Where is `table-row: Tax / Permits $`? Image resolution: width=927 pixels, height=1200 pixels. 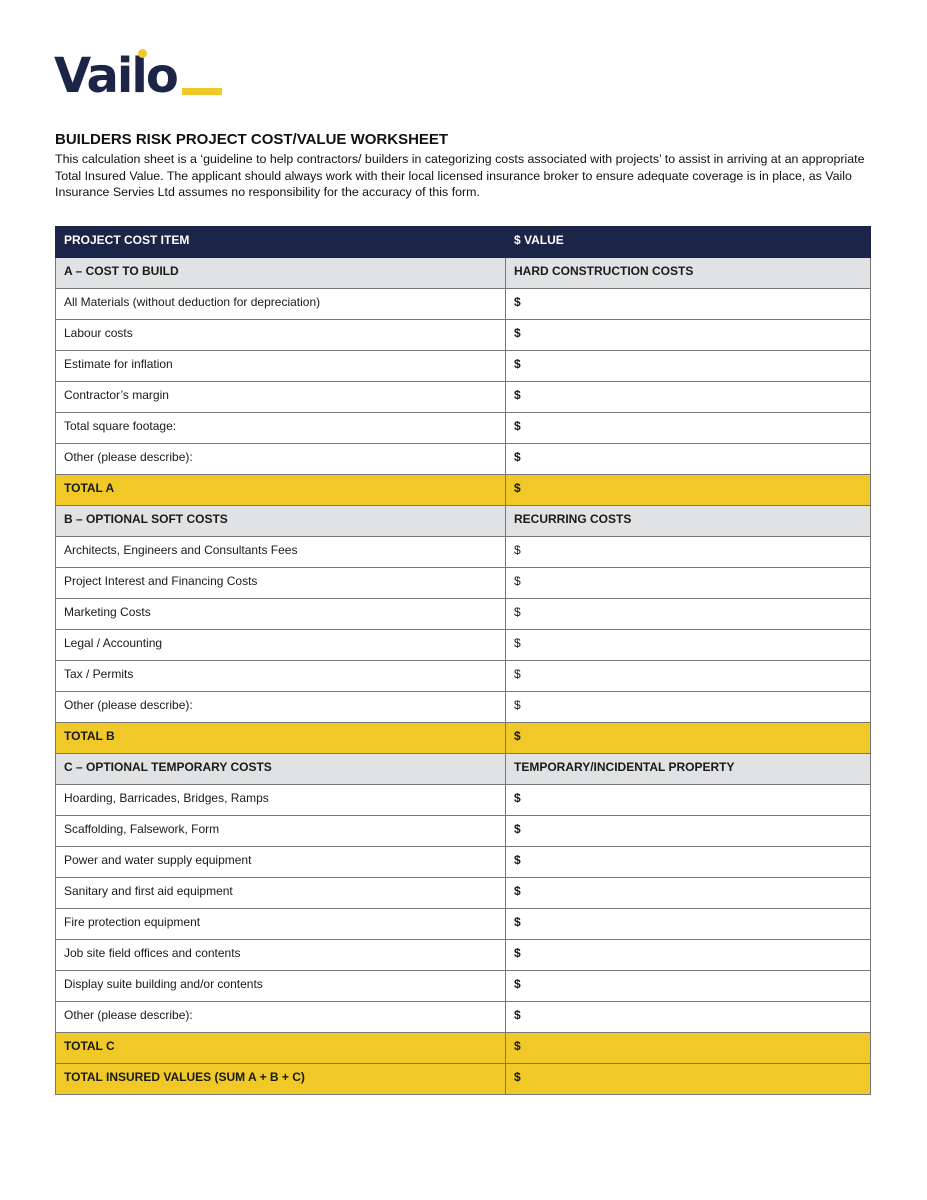 table-row: Tax / Permits $ is located at coordinates (463, 676).